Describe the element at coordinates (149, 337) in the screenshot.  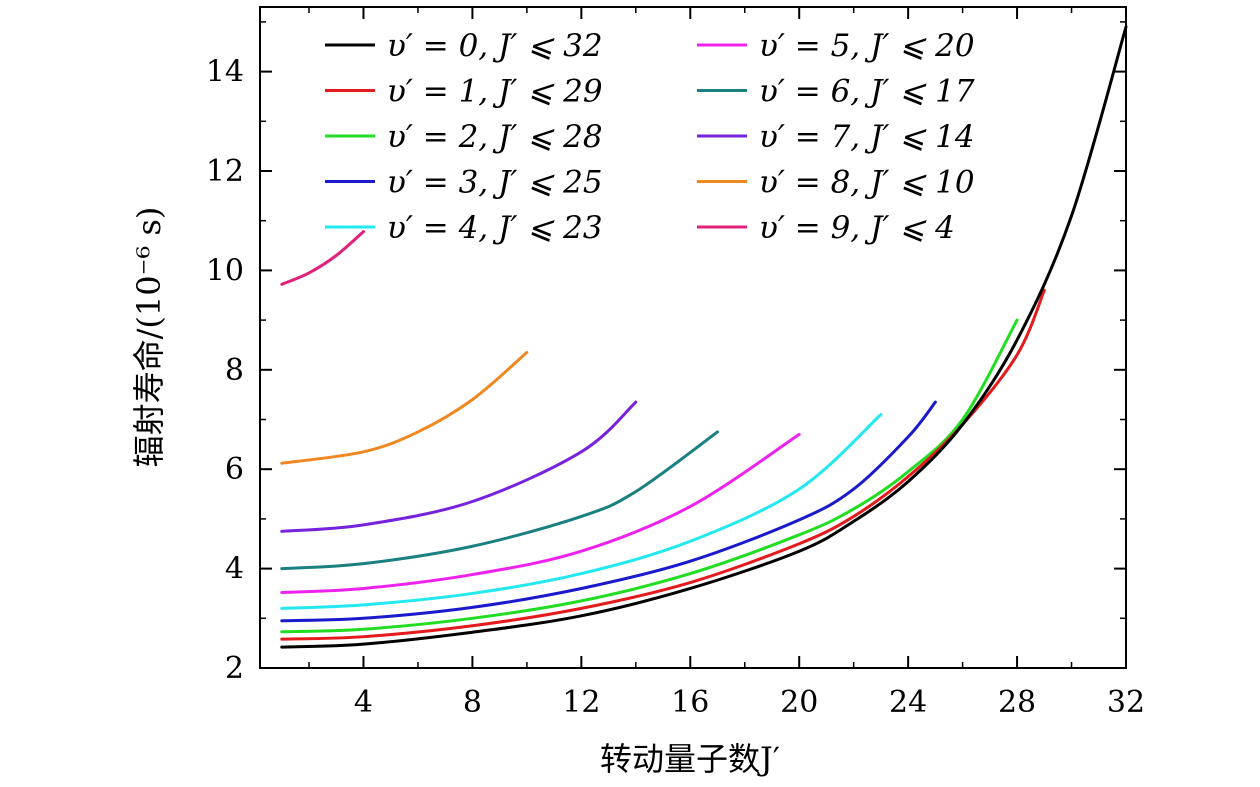
I see `y-axis-label: 辐射寿命/(10⁻⁶ s)` at that location.